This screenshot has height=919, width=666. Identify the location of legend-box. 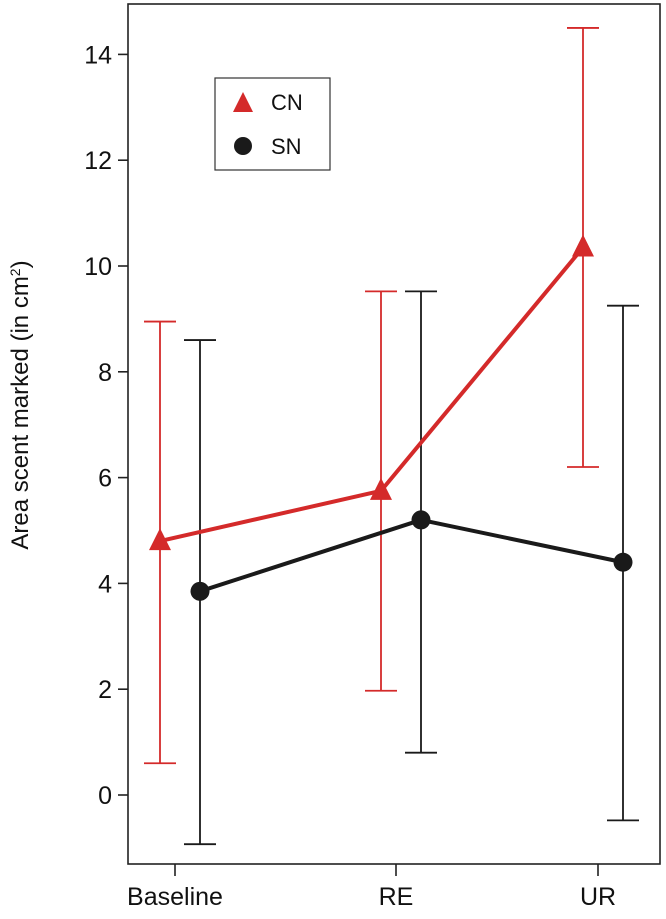
(272, 124).